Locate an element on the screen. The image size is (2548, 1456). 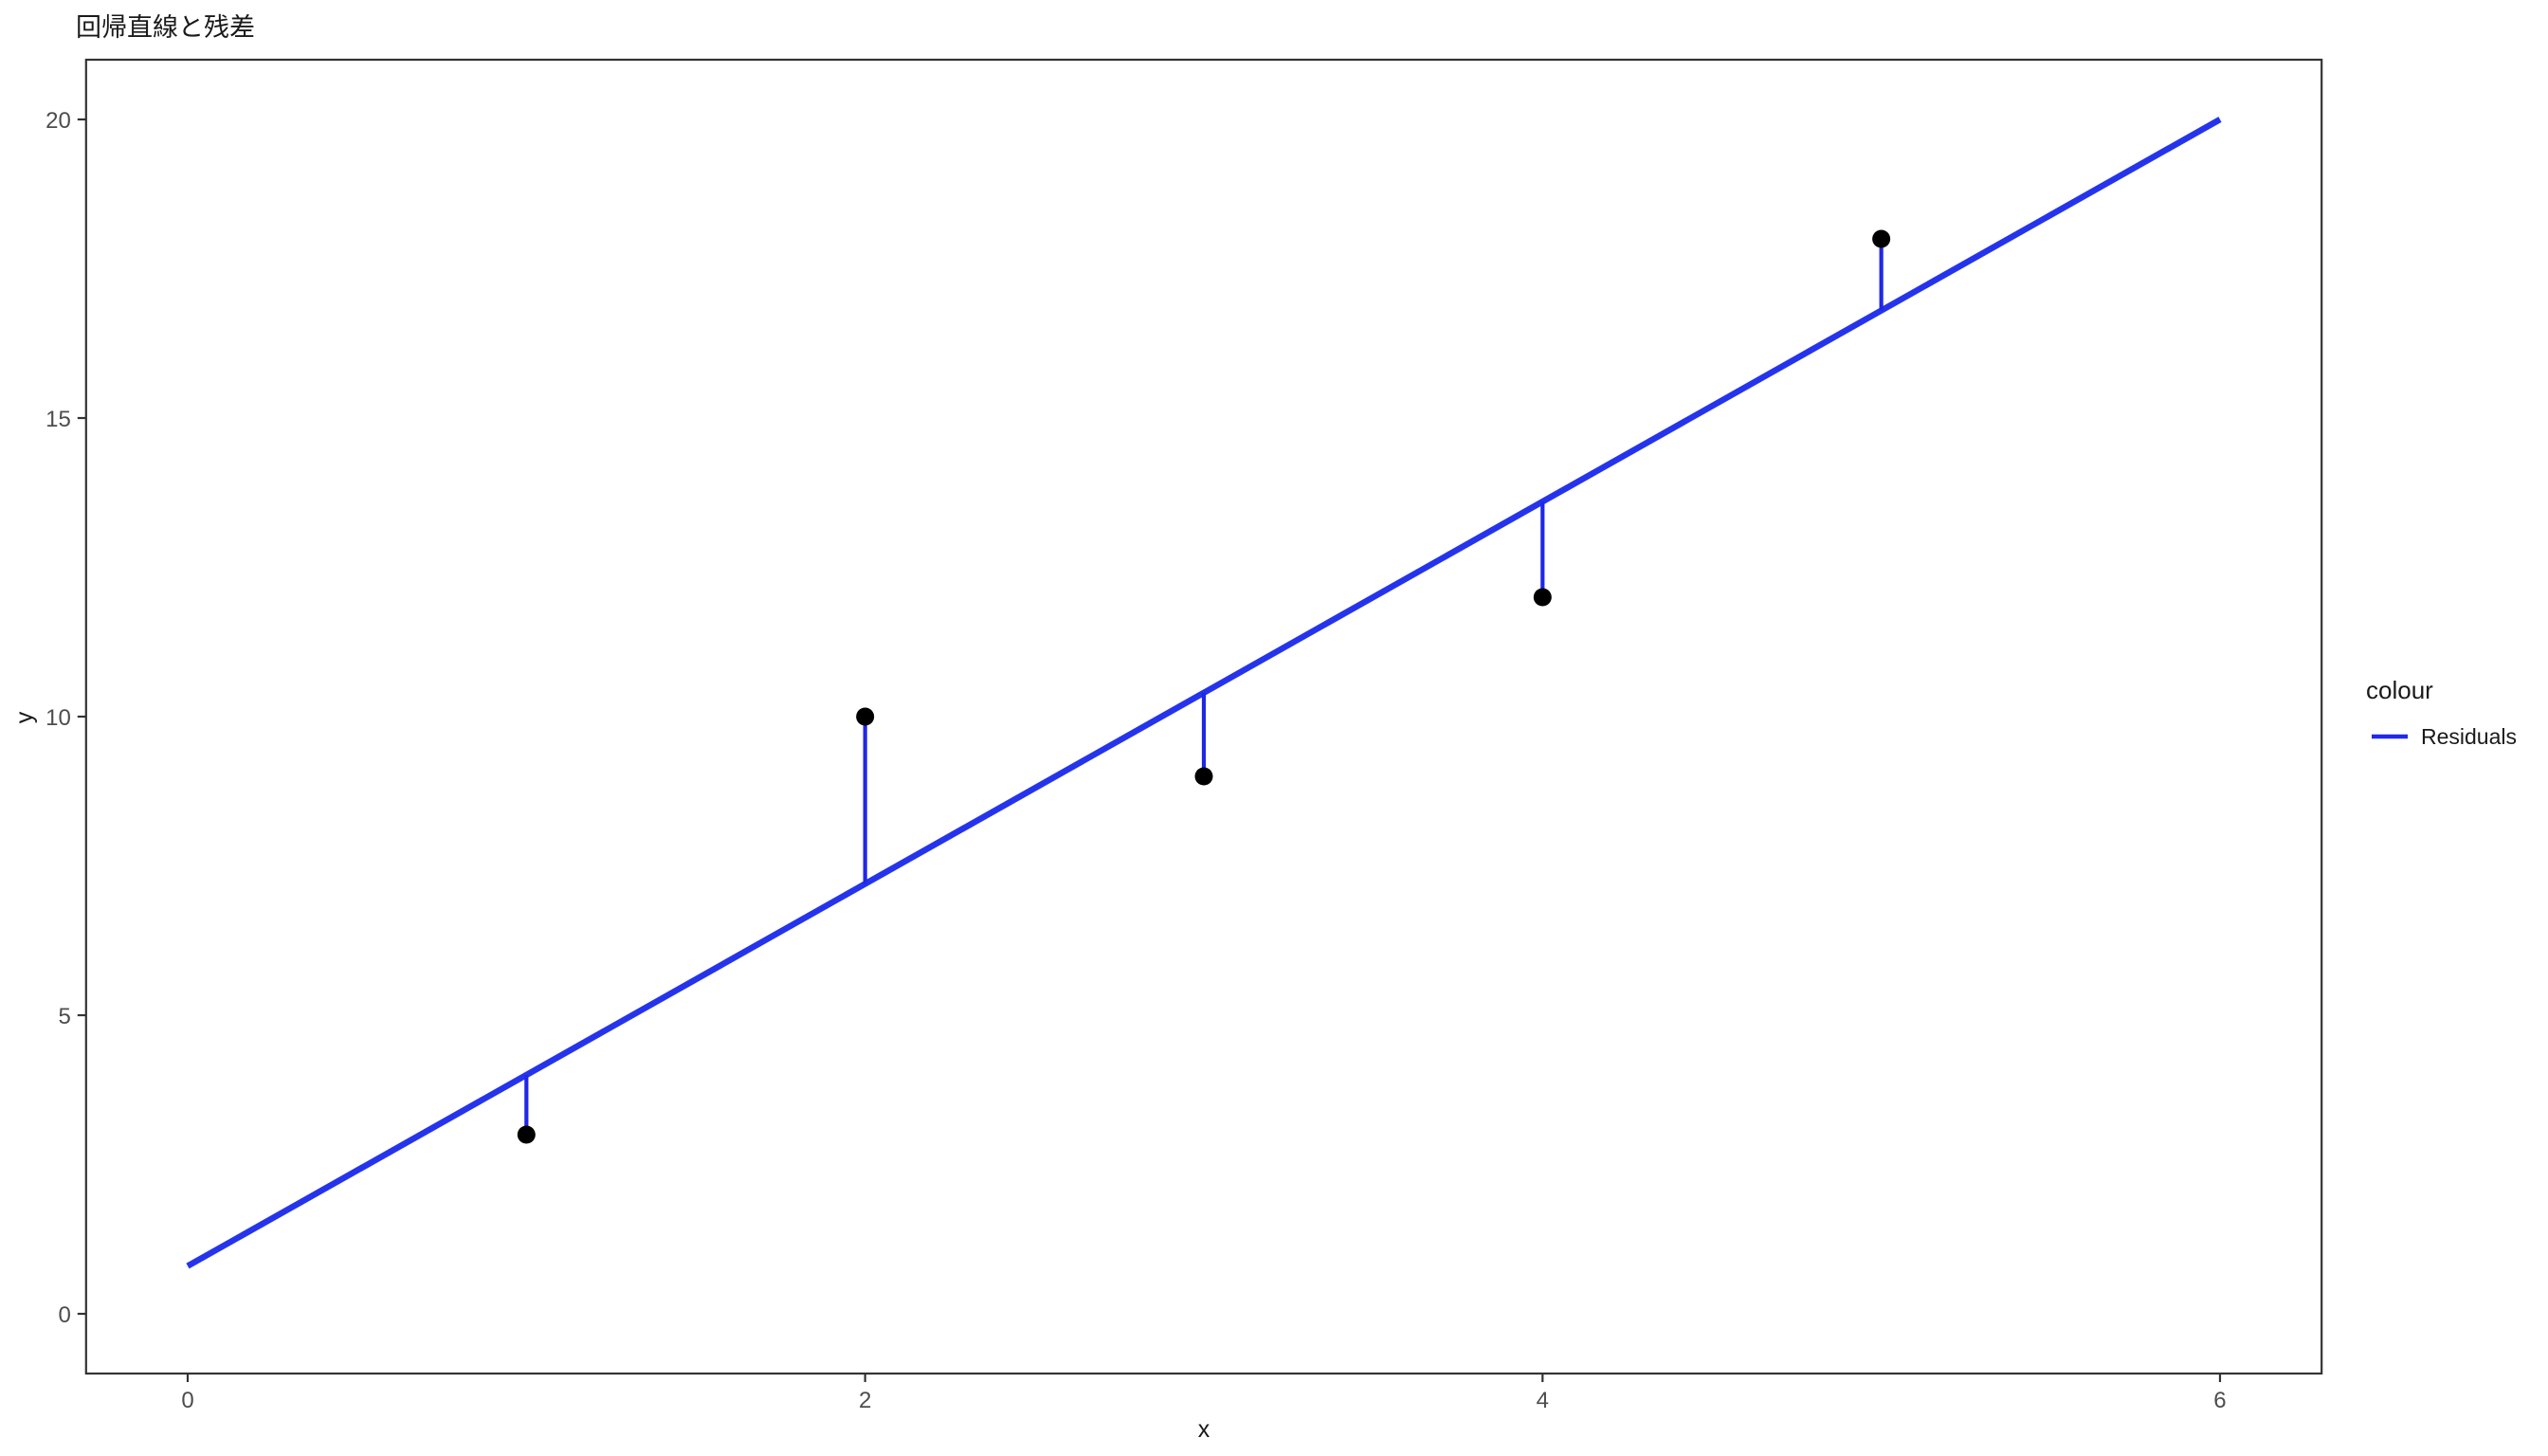
x-axis-ticks: 0 2 4 6 is located at coordinates (1204, 1393).